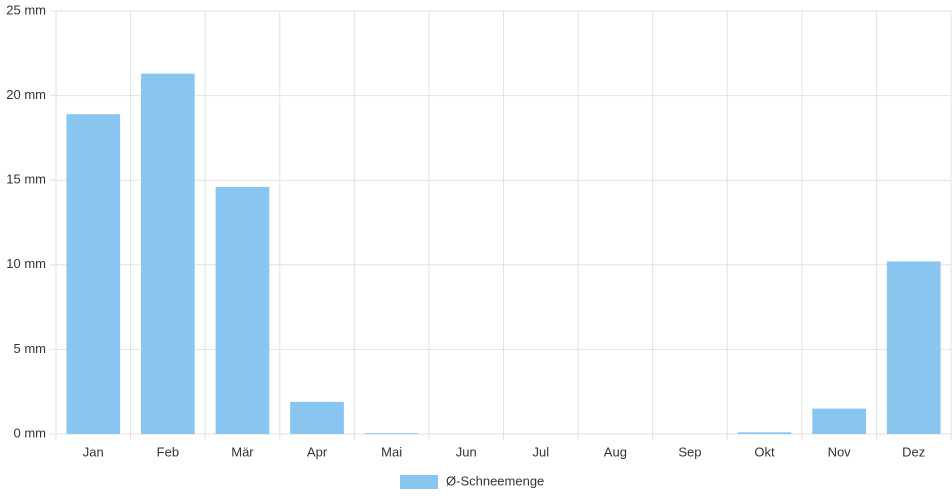 This screenshot has height=500, width=952. What do you see at coordinates (317, 451) in the screenshot?
I see `x-tick-label: Apr` at bounding box center [317, 451].